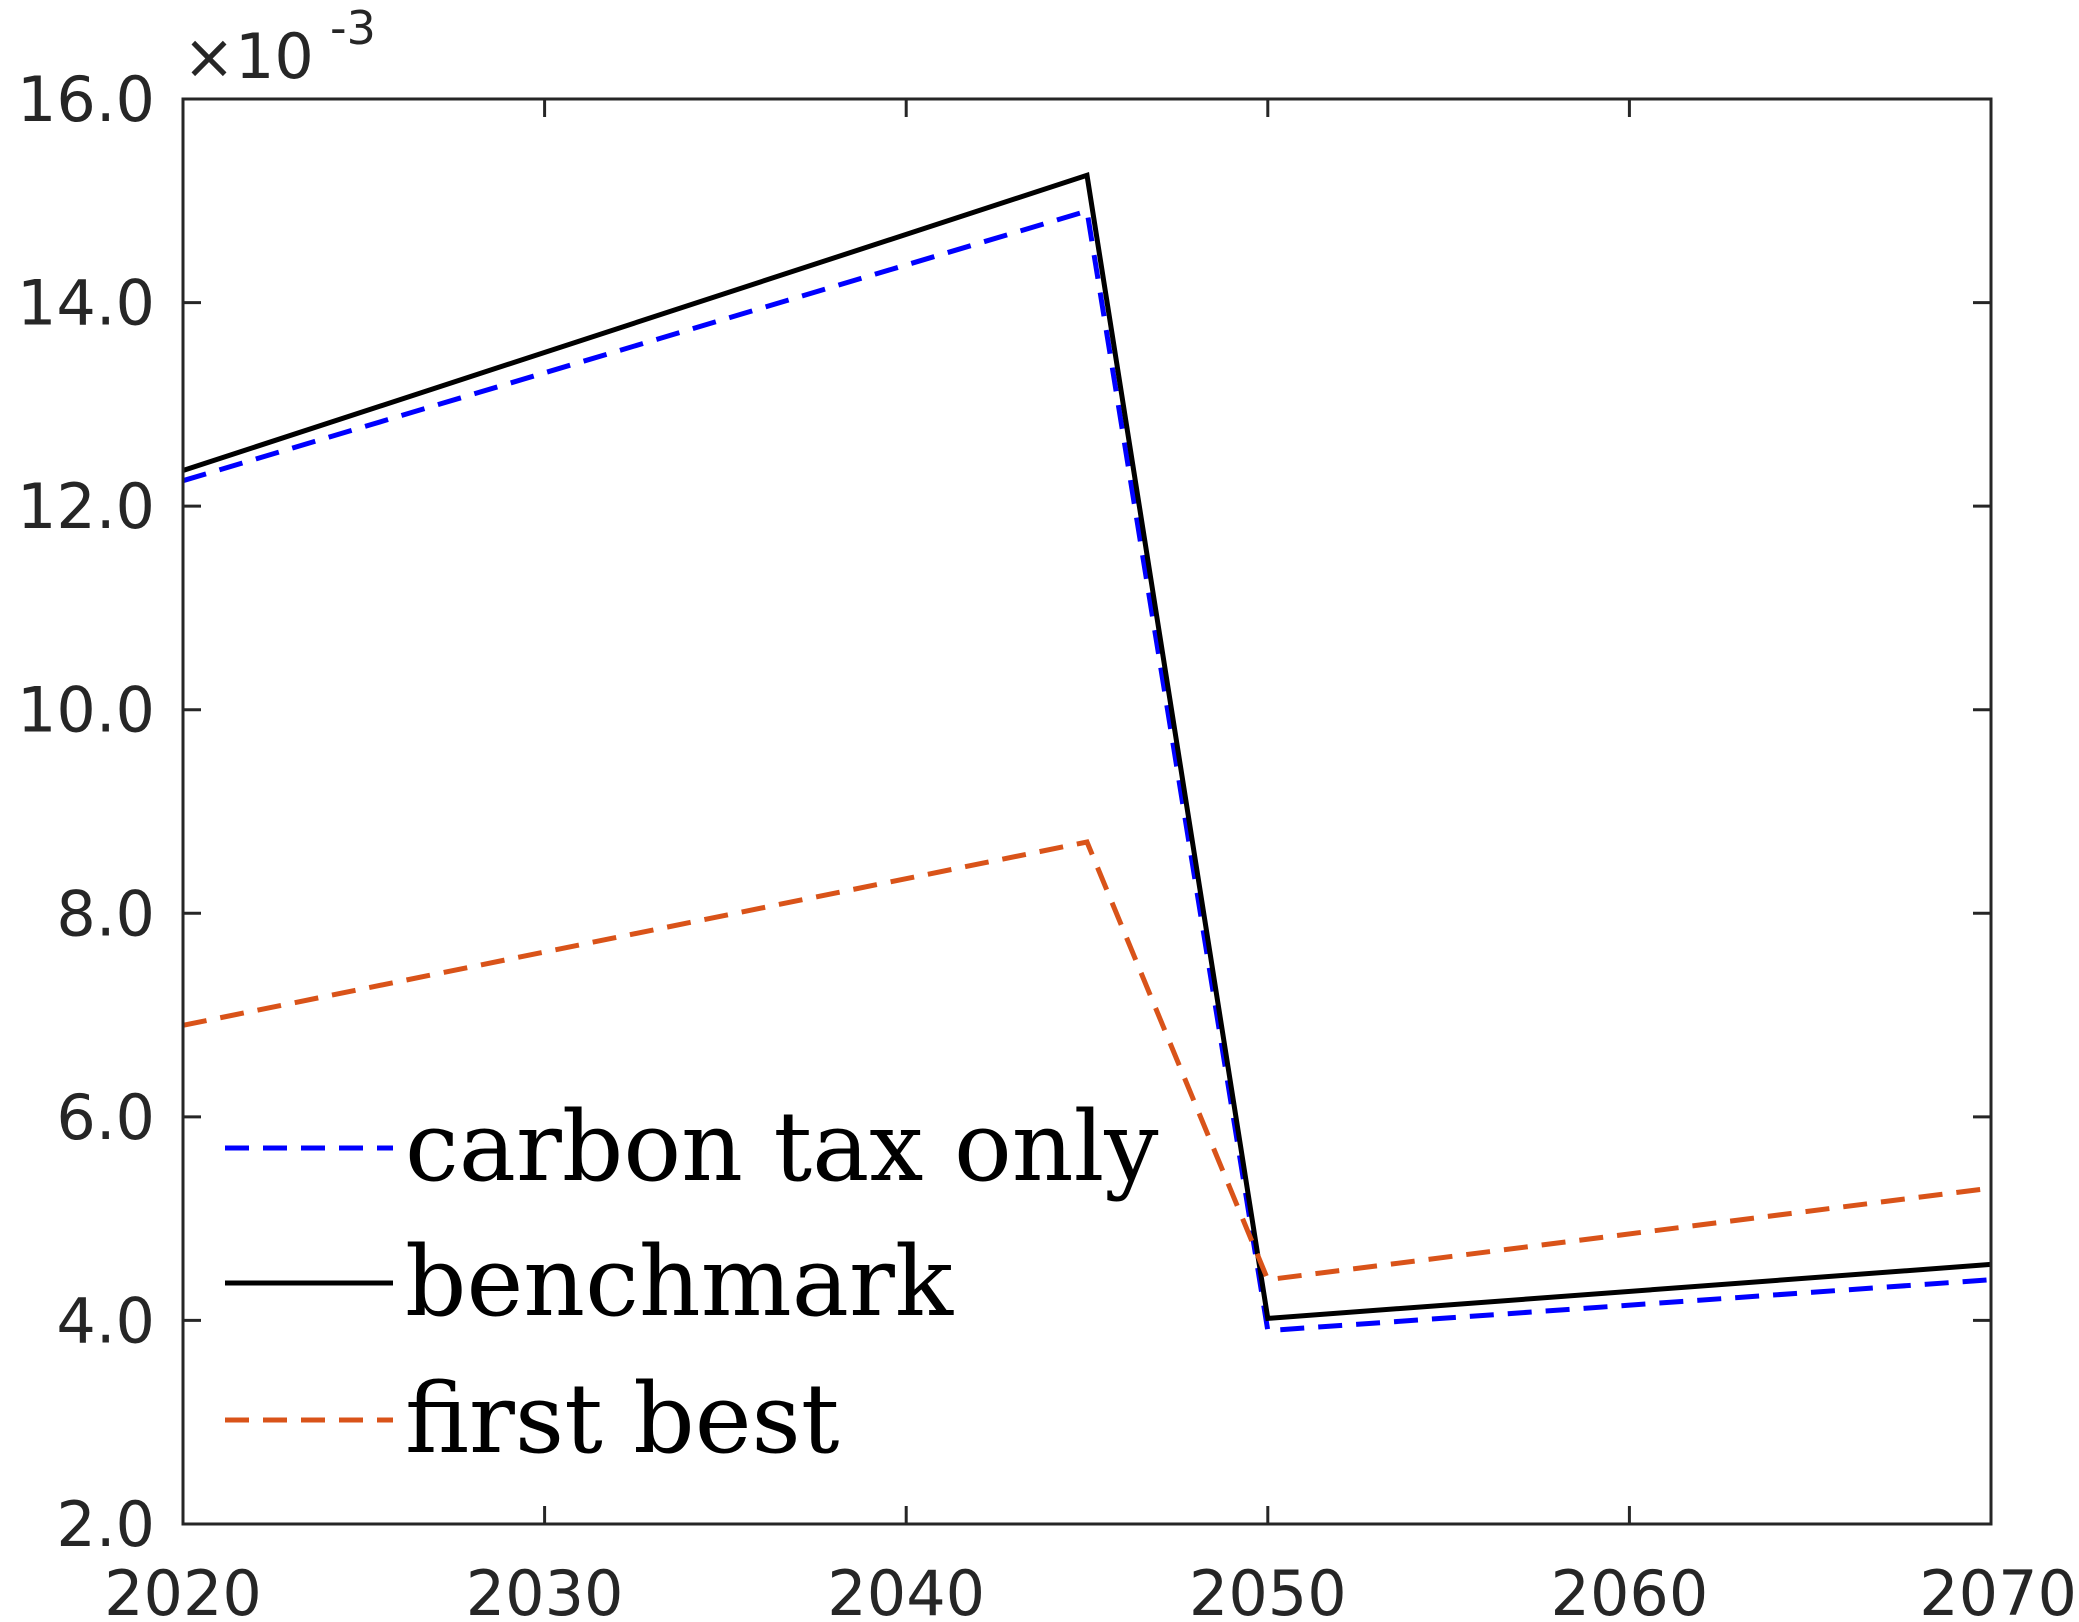 This screenshot has height=1622, width=2079. I want to click on y-tick-label: 10.0, so click(86, 710).